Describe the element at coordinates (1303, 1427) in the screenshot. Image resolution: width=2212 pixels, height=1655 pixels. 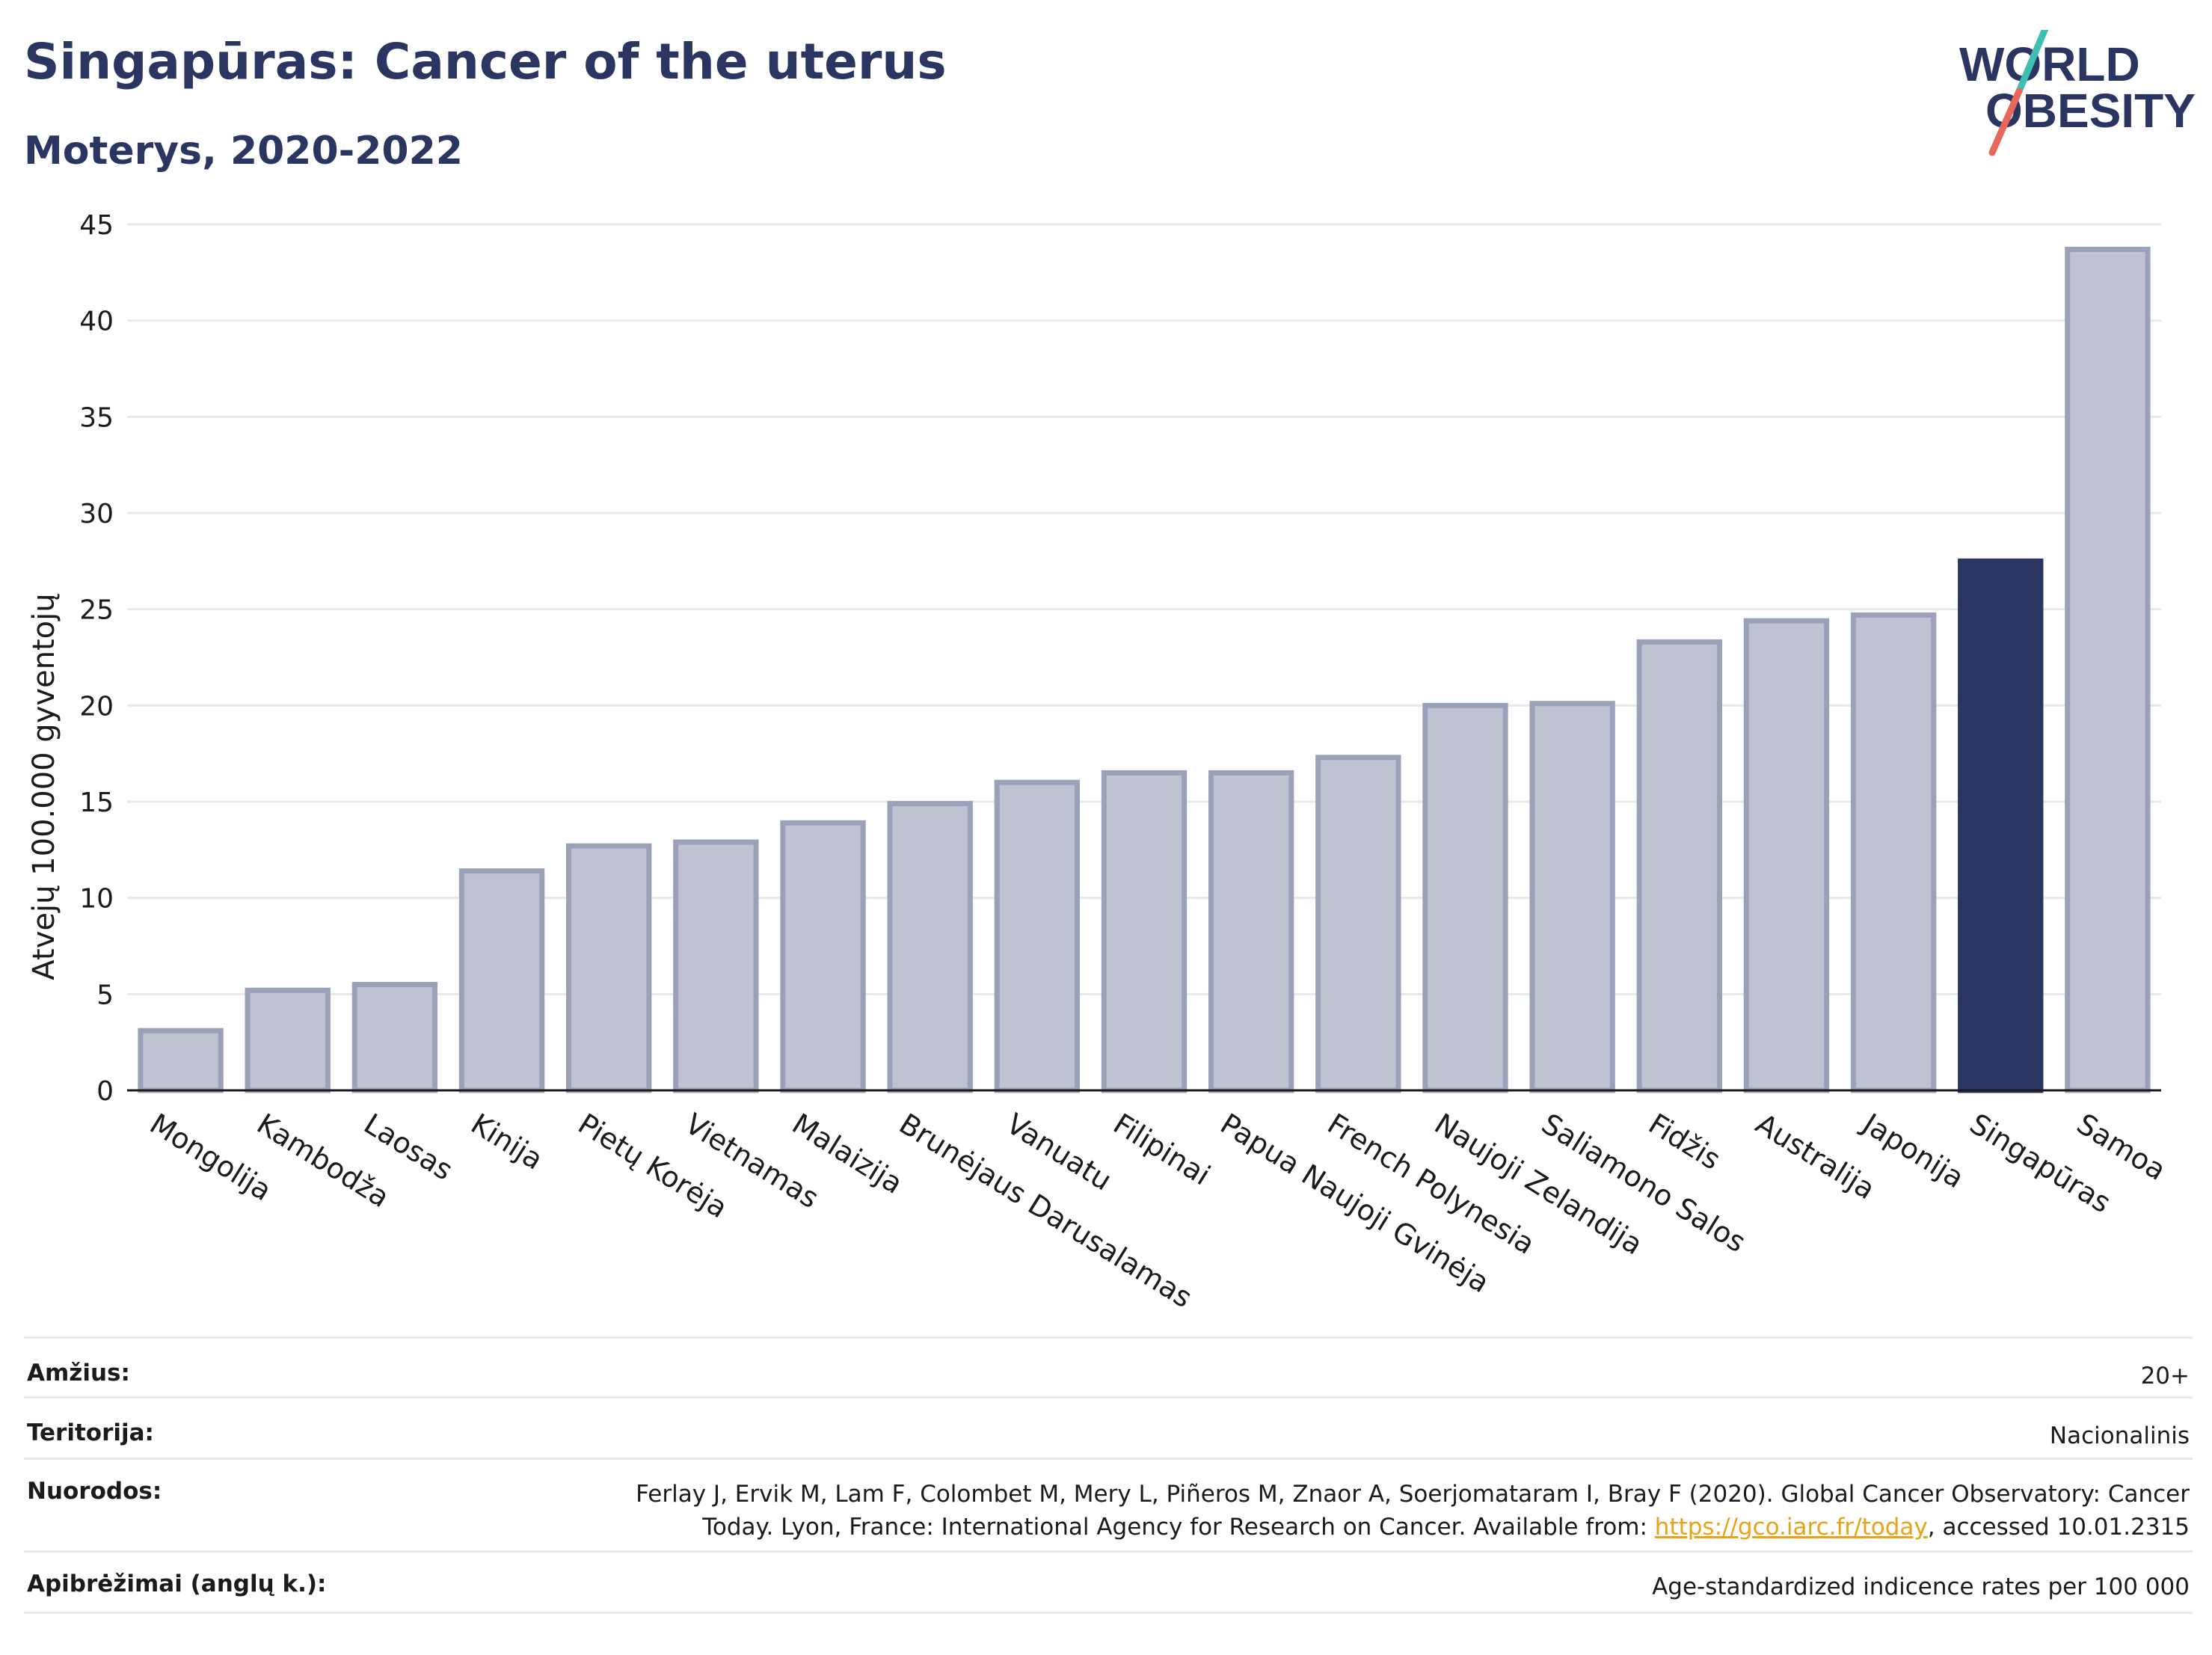
I see `territory-value: Nacionalinis` at that location.